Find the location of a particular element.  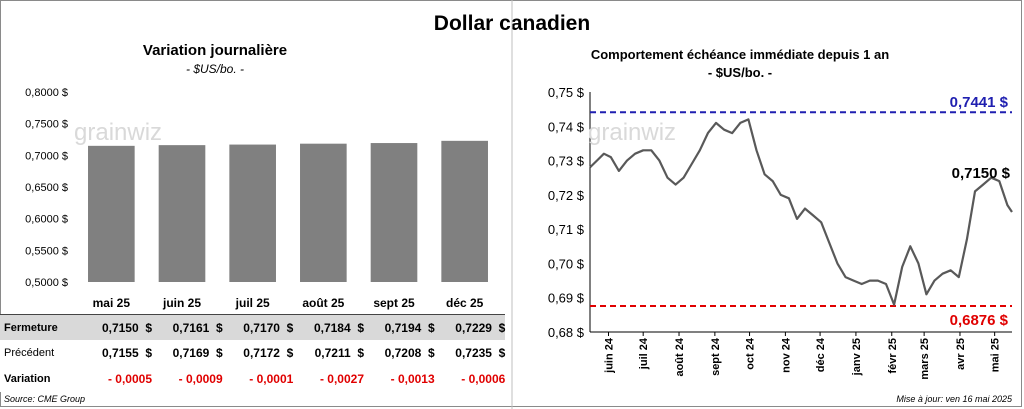

right-x-tick-label: mars 25 is located at coordinates (925, 359).